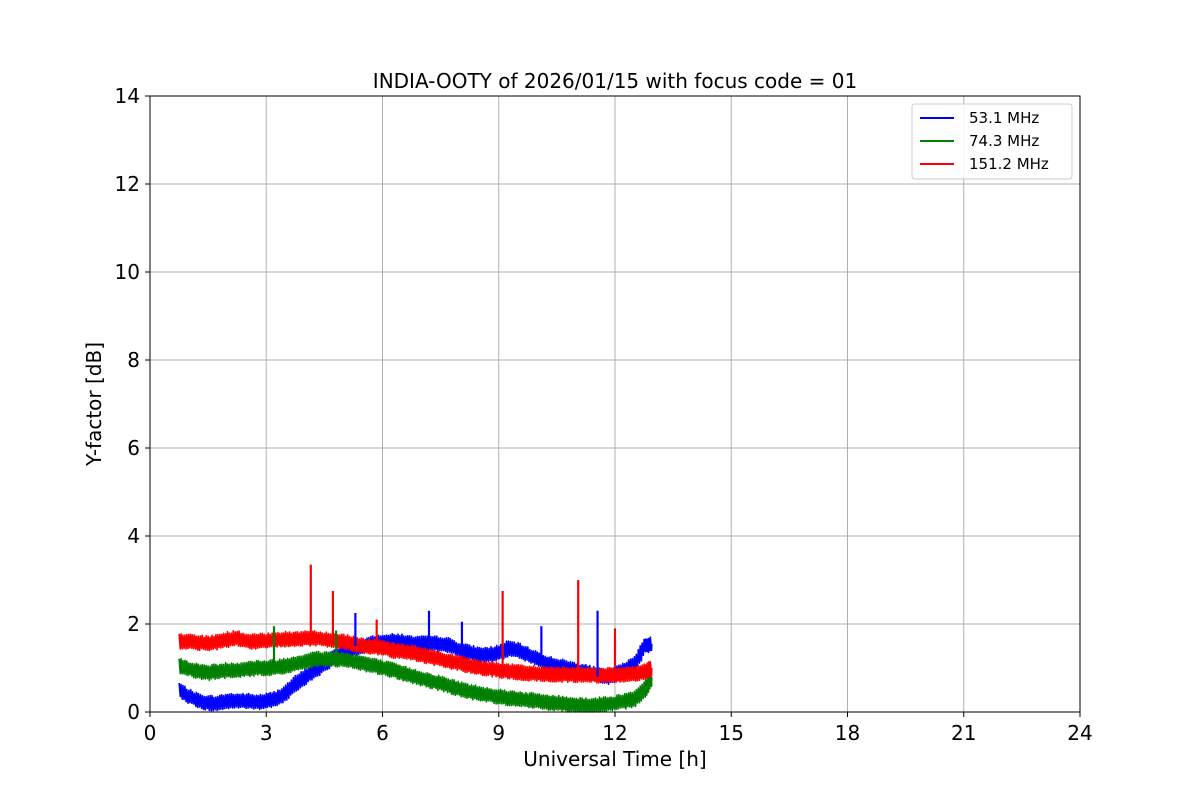 The height and width of the screenshot is (800, 1200). Describe the element at coordinates (1009, 164) in the screenshot. I see `legend-label-2: 151.2 MHz` at that location.